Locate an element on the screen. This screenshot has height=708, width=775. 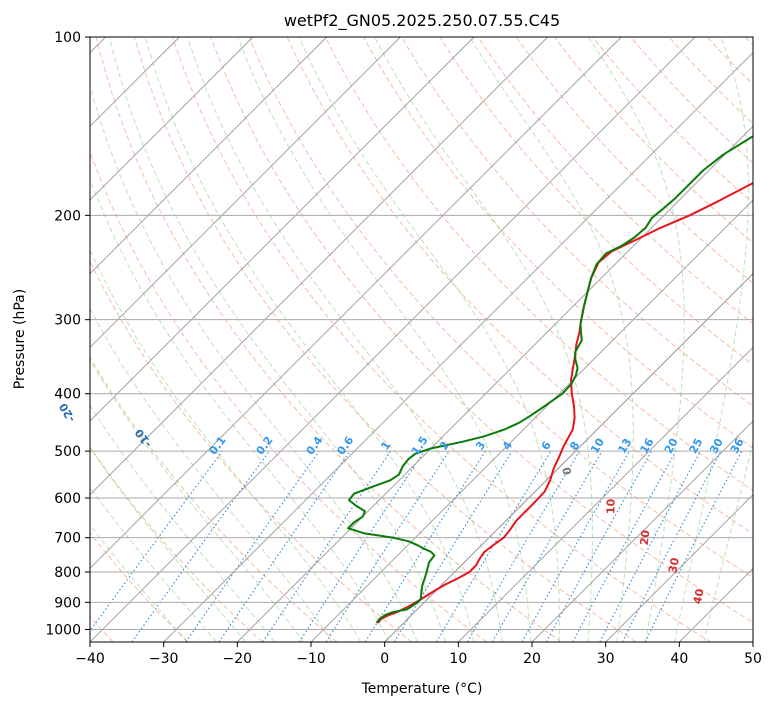
x-axis-title: Temperature (°C) is located at coordinates (422, 689).